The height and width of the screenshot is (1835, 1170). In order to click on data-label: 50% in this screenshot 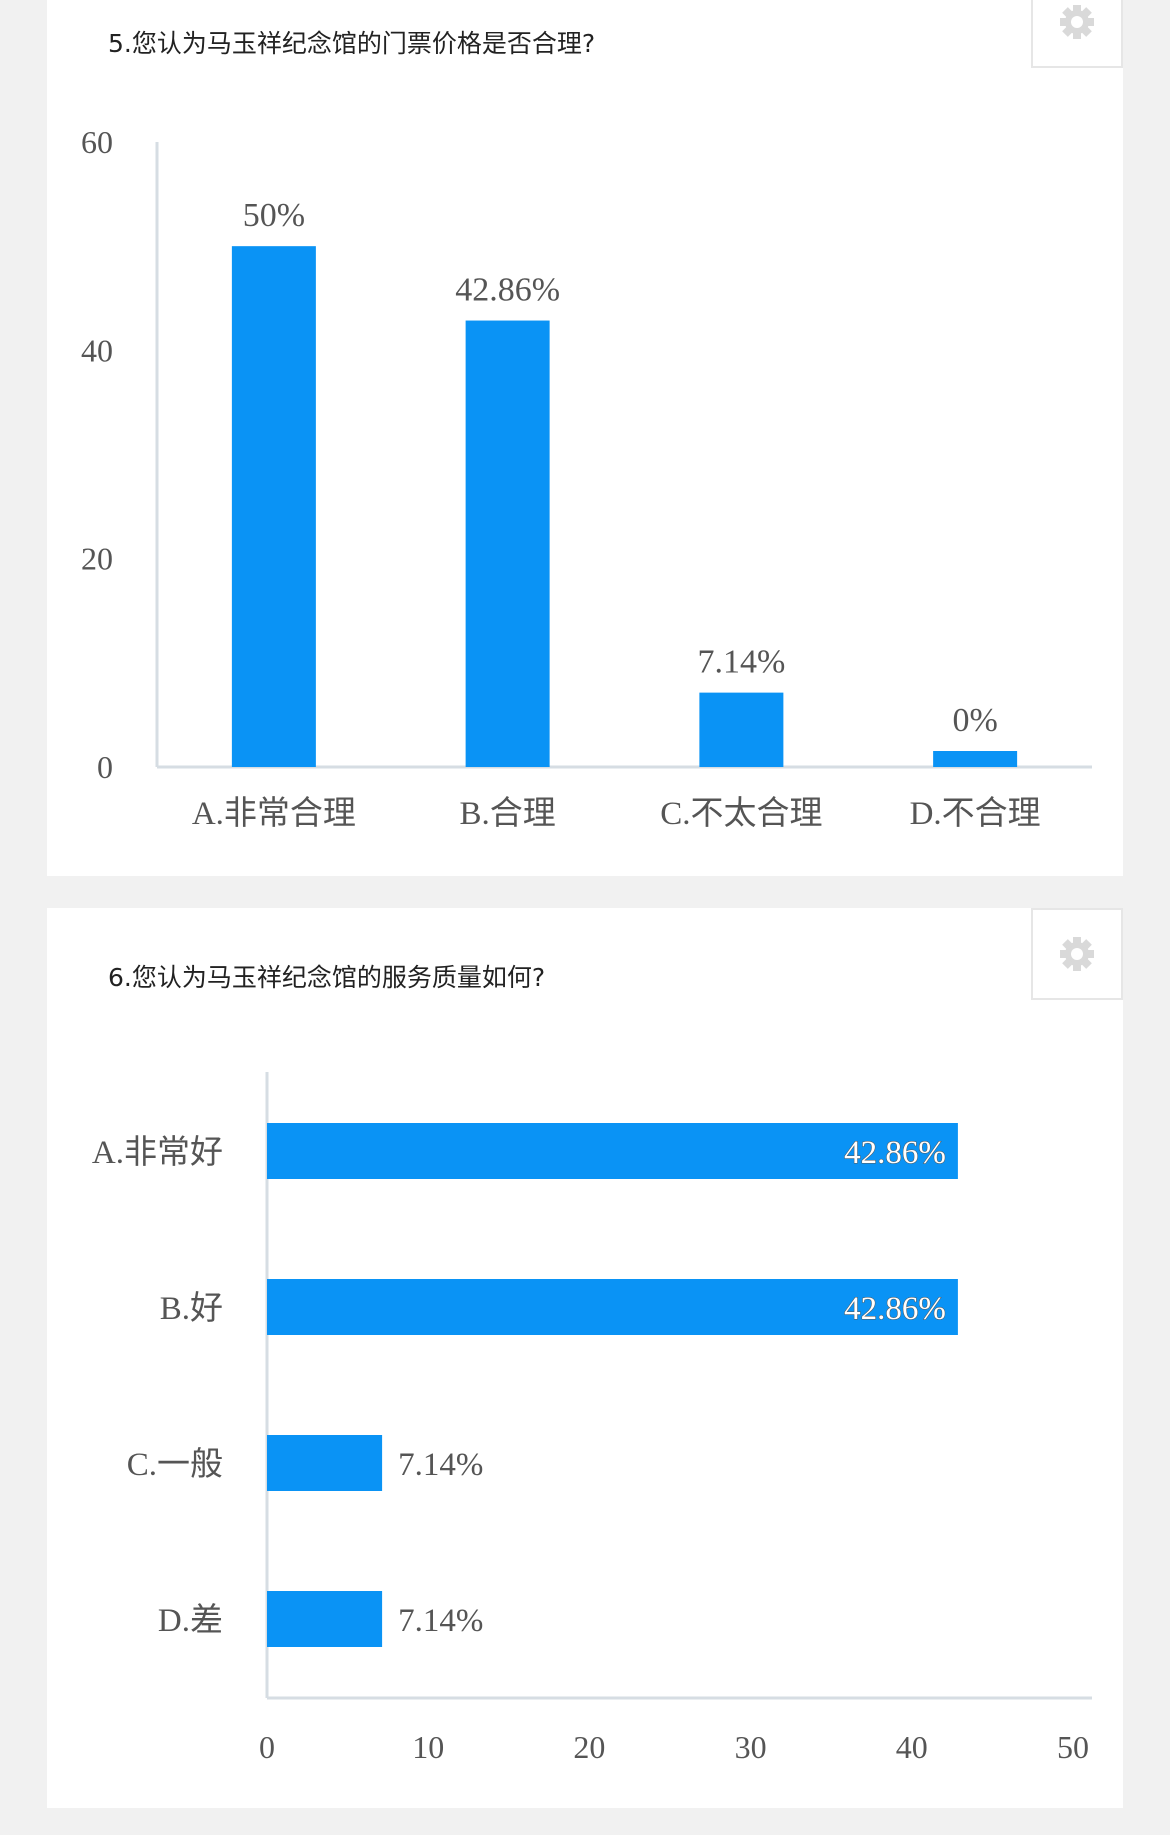, I will do `click(274, 215)`.